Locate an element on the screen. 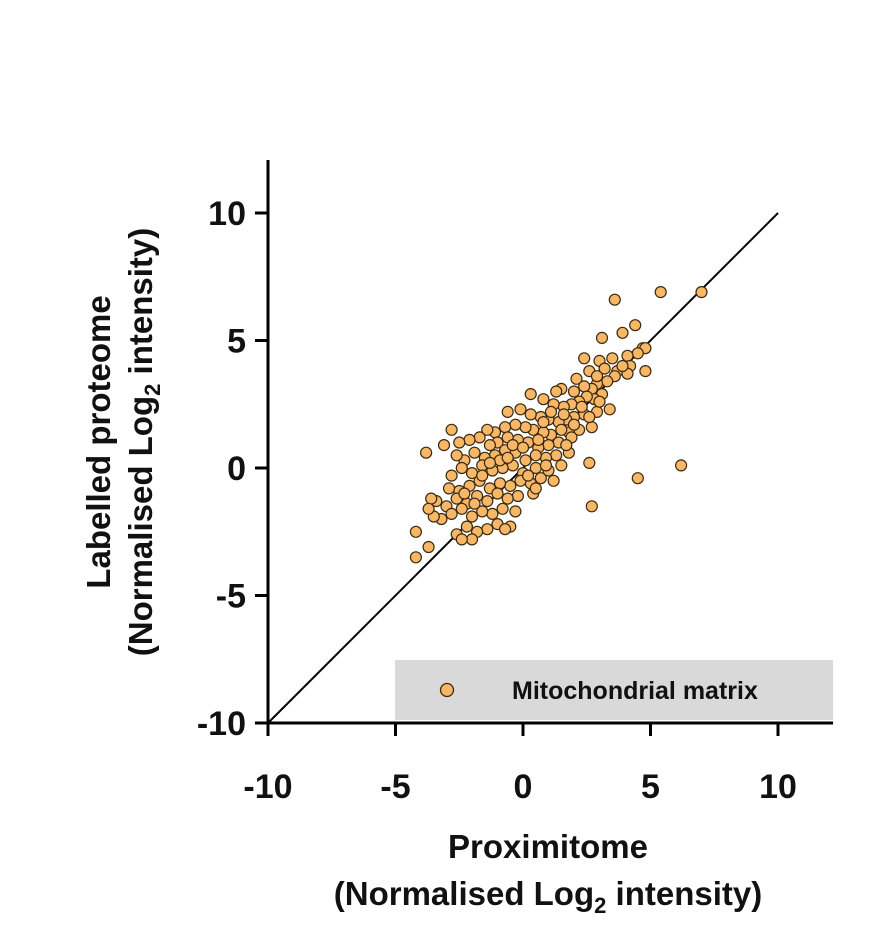  legend-label: Mitochondrial matrix is located at coordinates (635, 691).